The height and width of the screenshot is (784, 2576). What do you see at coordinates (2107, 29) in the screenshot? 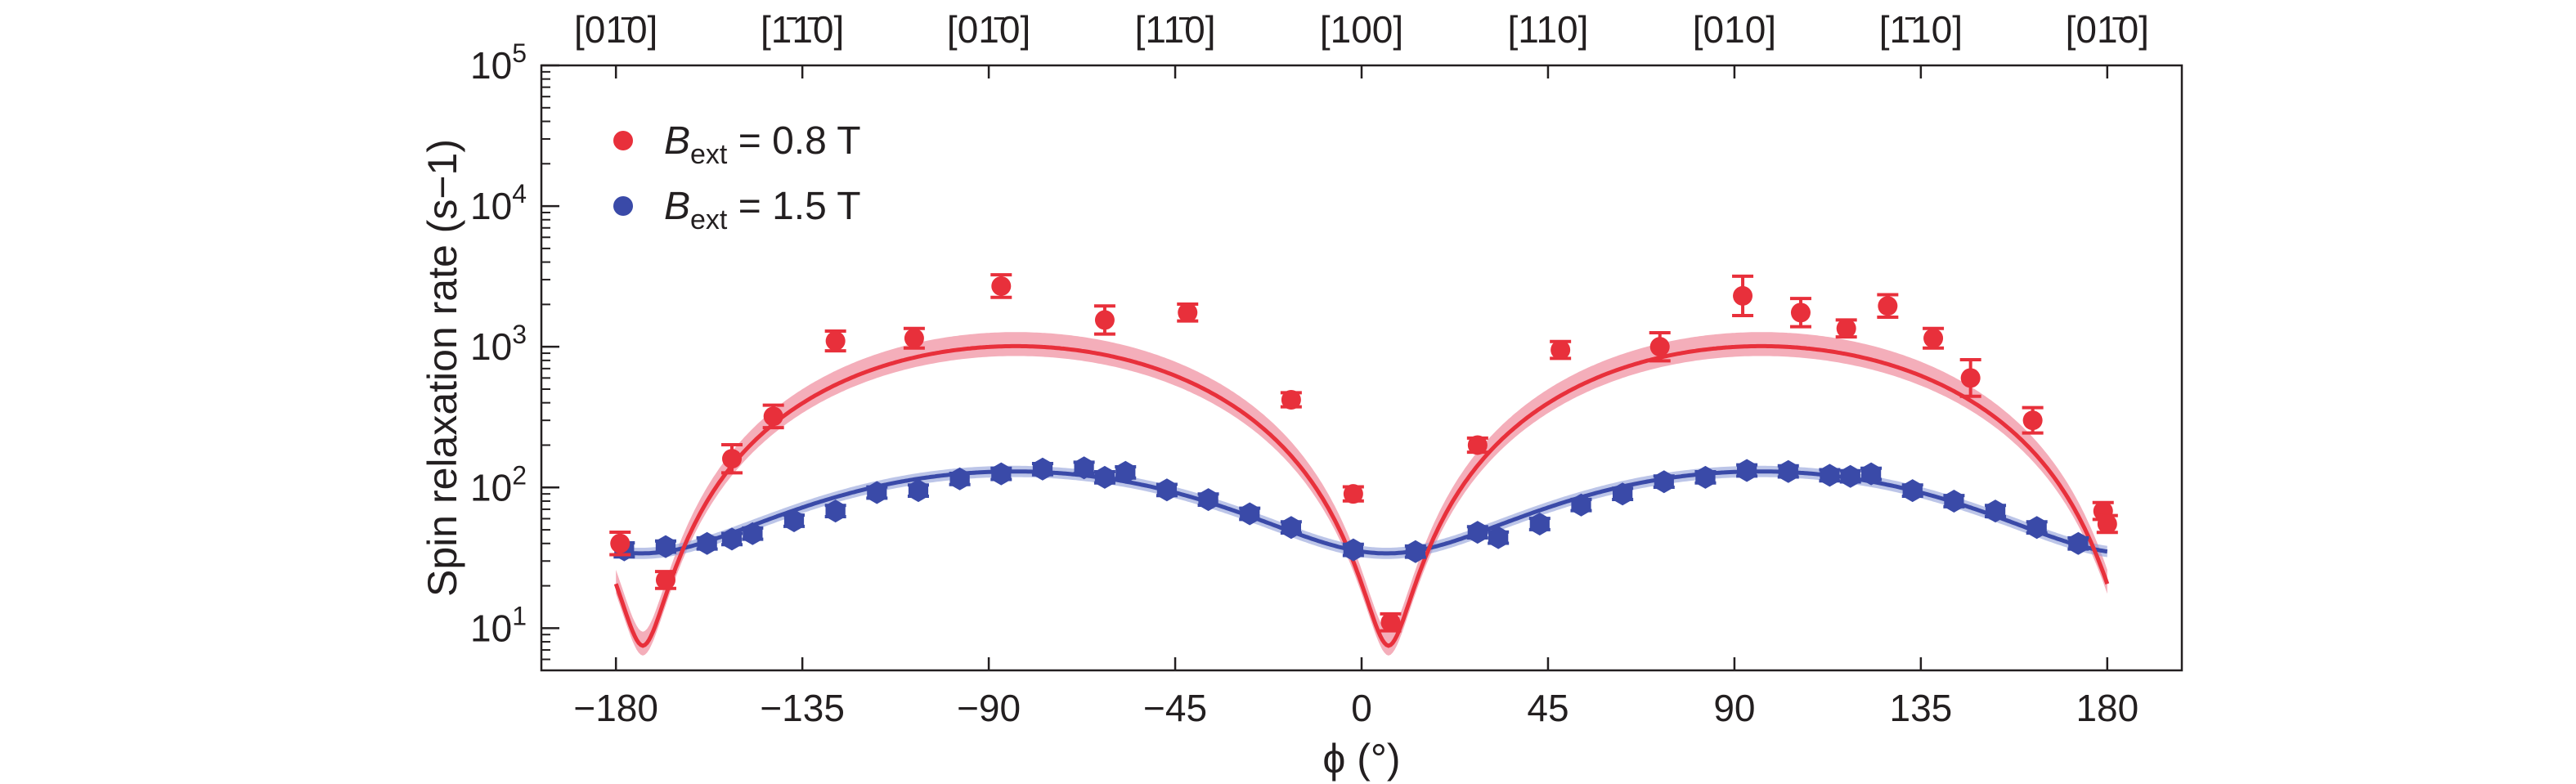
I see `top-axis-label-8: [01̄0]` at bounding box center [2107, 29].